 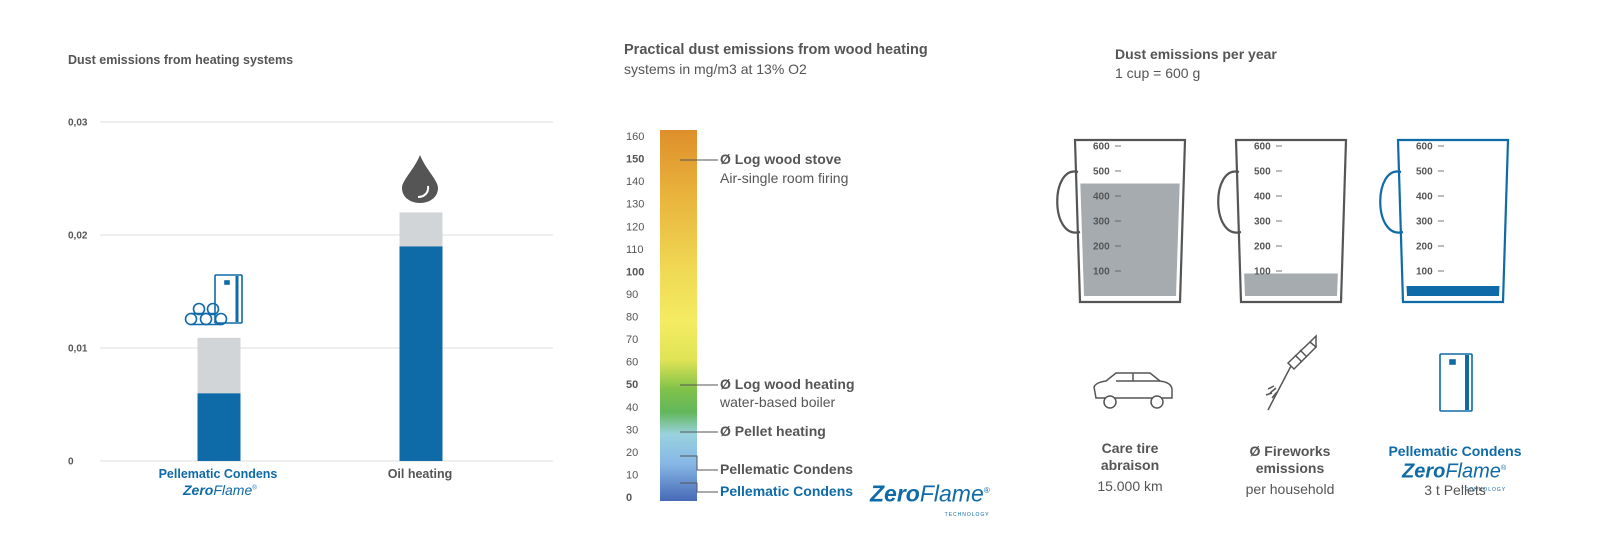 I want to click on cup-1: 100 200 300 400 500 600, so click(x=1121, y=221).